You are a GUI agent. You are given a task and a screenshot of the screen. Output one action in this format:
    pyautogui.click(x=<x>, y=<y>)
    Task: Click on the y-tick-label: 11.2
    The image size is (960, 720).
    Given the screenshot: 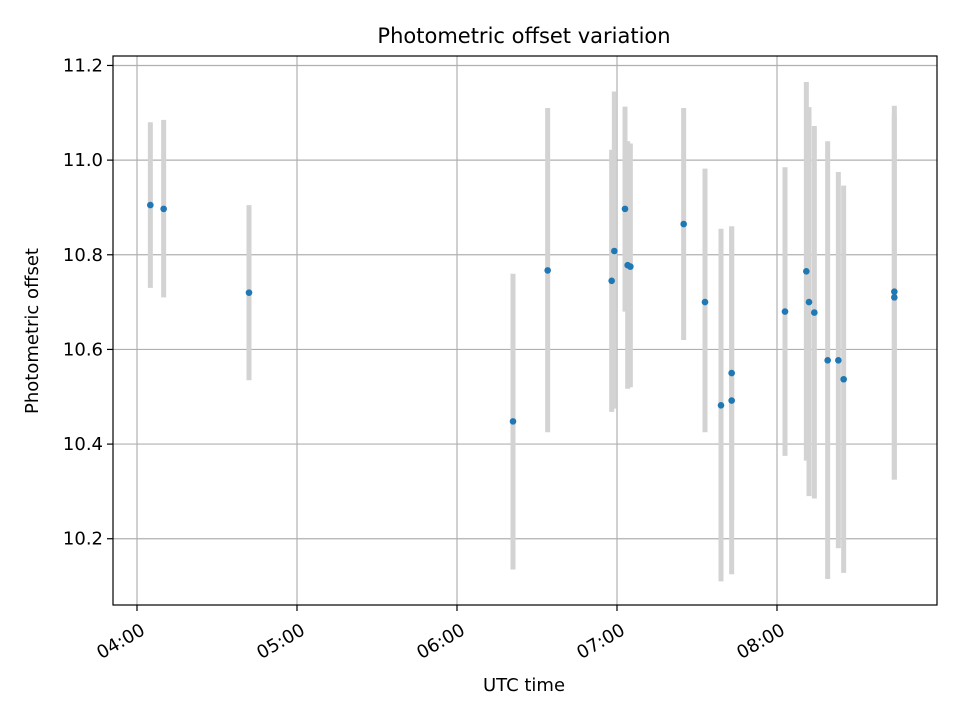 What is the action you would take?
    pyautogui.click(x=83, y=65)
    